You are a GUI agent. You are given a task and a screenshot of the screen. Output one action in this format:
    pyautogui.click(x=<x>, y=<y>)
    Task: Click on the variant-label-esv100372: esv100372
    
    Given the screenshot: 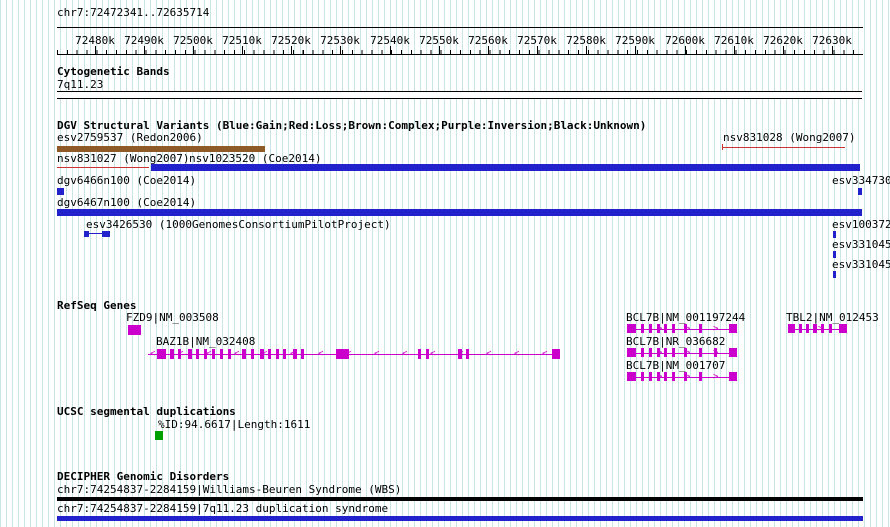 What is the action you would take?
    pyautogui.click(x=861, y=224)
    